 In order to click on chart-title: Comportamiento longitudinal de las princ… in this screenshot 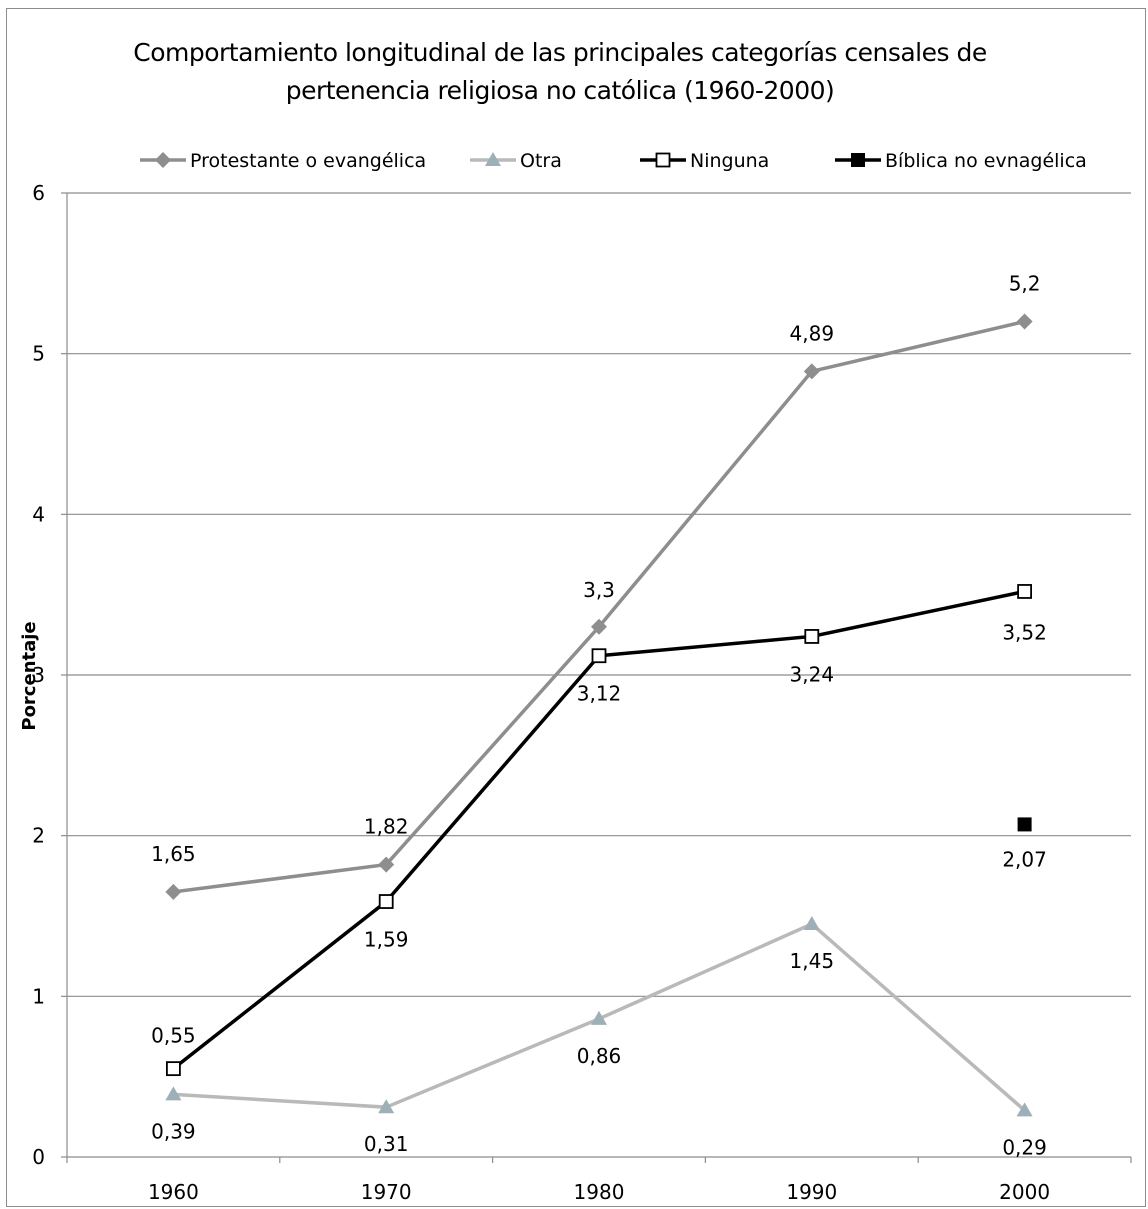, I will do `click(560, 72)`.